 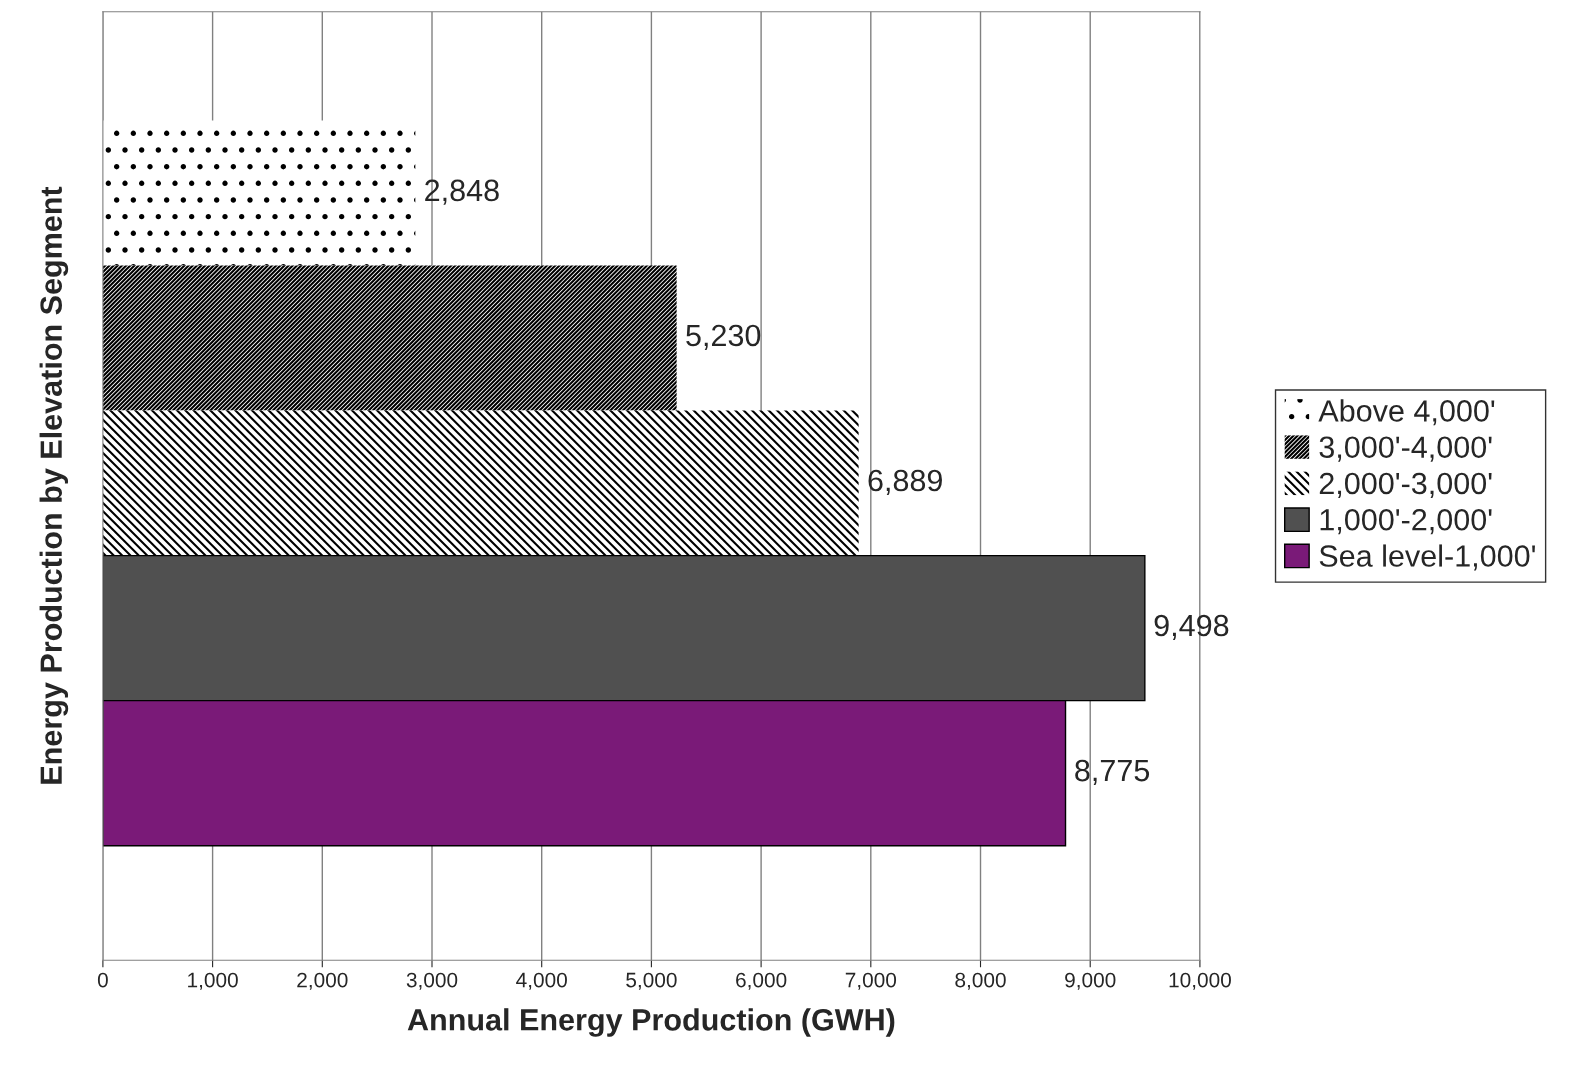 What do you see at coordinates (1427, 557) in the screenshot?
I see `legend-label: Sea level-1,000'` at bounding box center [1427, 557].